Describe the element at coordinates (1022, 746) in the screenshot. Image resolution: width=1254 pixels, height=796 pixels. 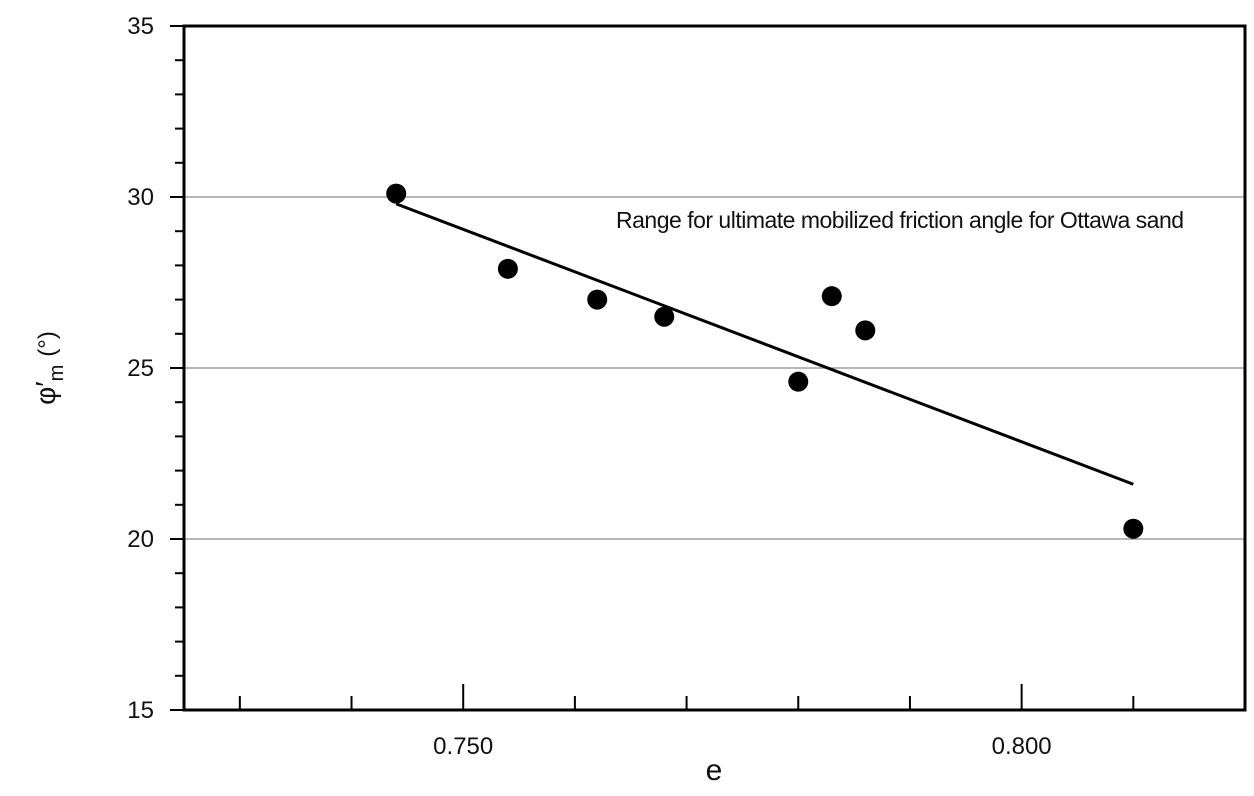
I see `x-tick-label: 0.800` at that location.